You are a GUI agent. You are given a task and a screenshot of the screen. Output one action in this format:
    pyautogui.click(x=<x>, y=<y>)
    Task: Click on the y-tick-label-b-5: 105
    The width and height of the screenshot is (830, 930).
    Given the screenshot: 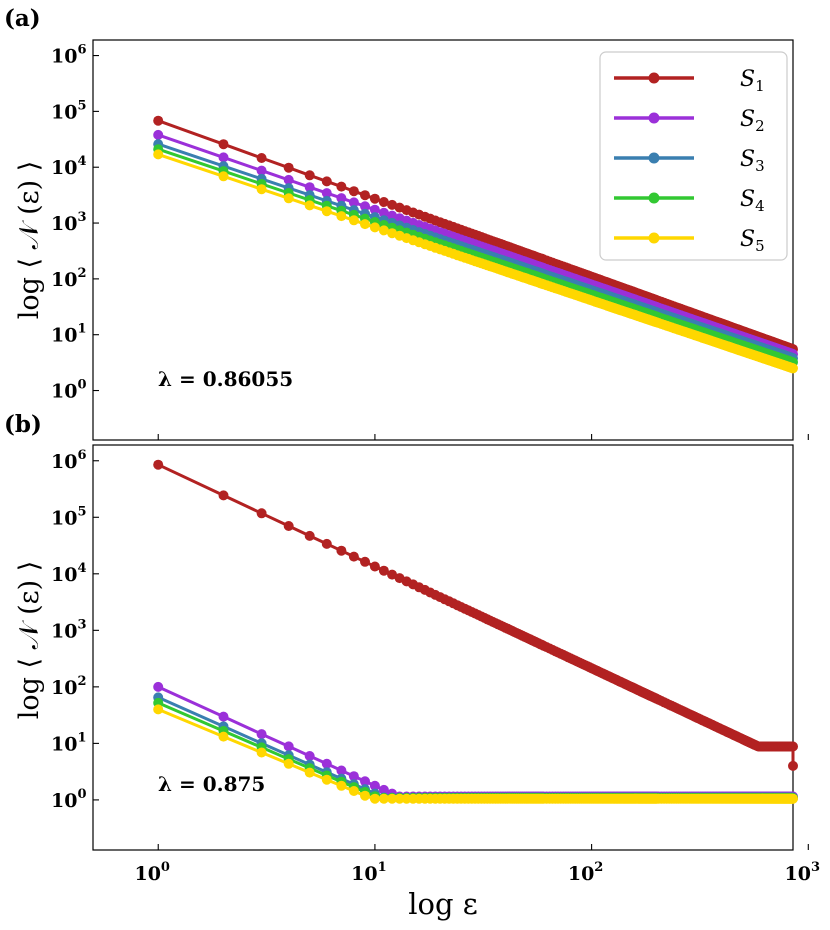 What is the action you would take?
    pyautogui.click(x=69, y=516)
    